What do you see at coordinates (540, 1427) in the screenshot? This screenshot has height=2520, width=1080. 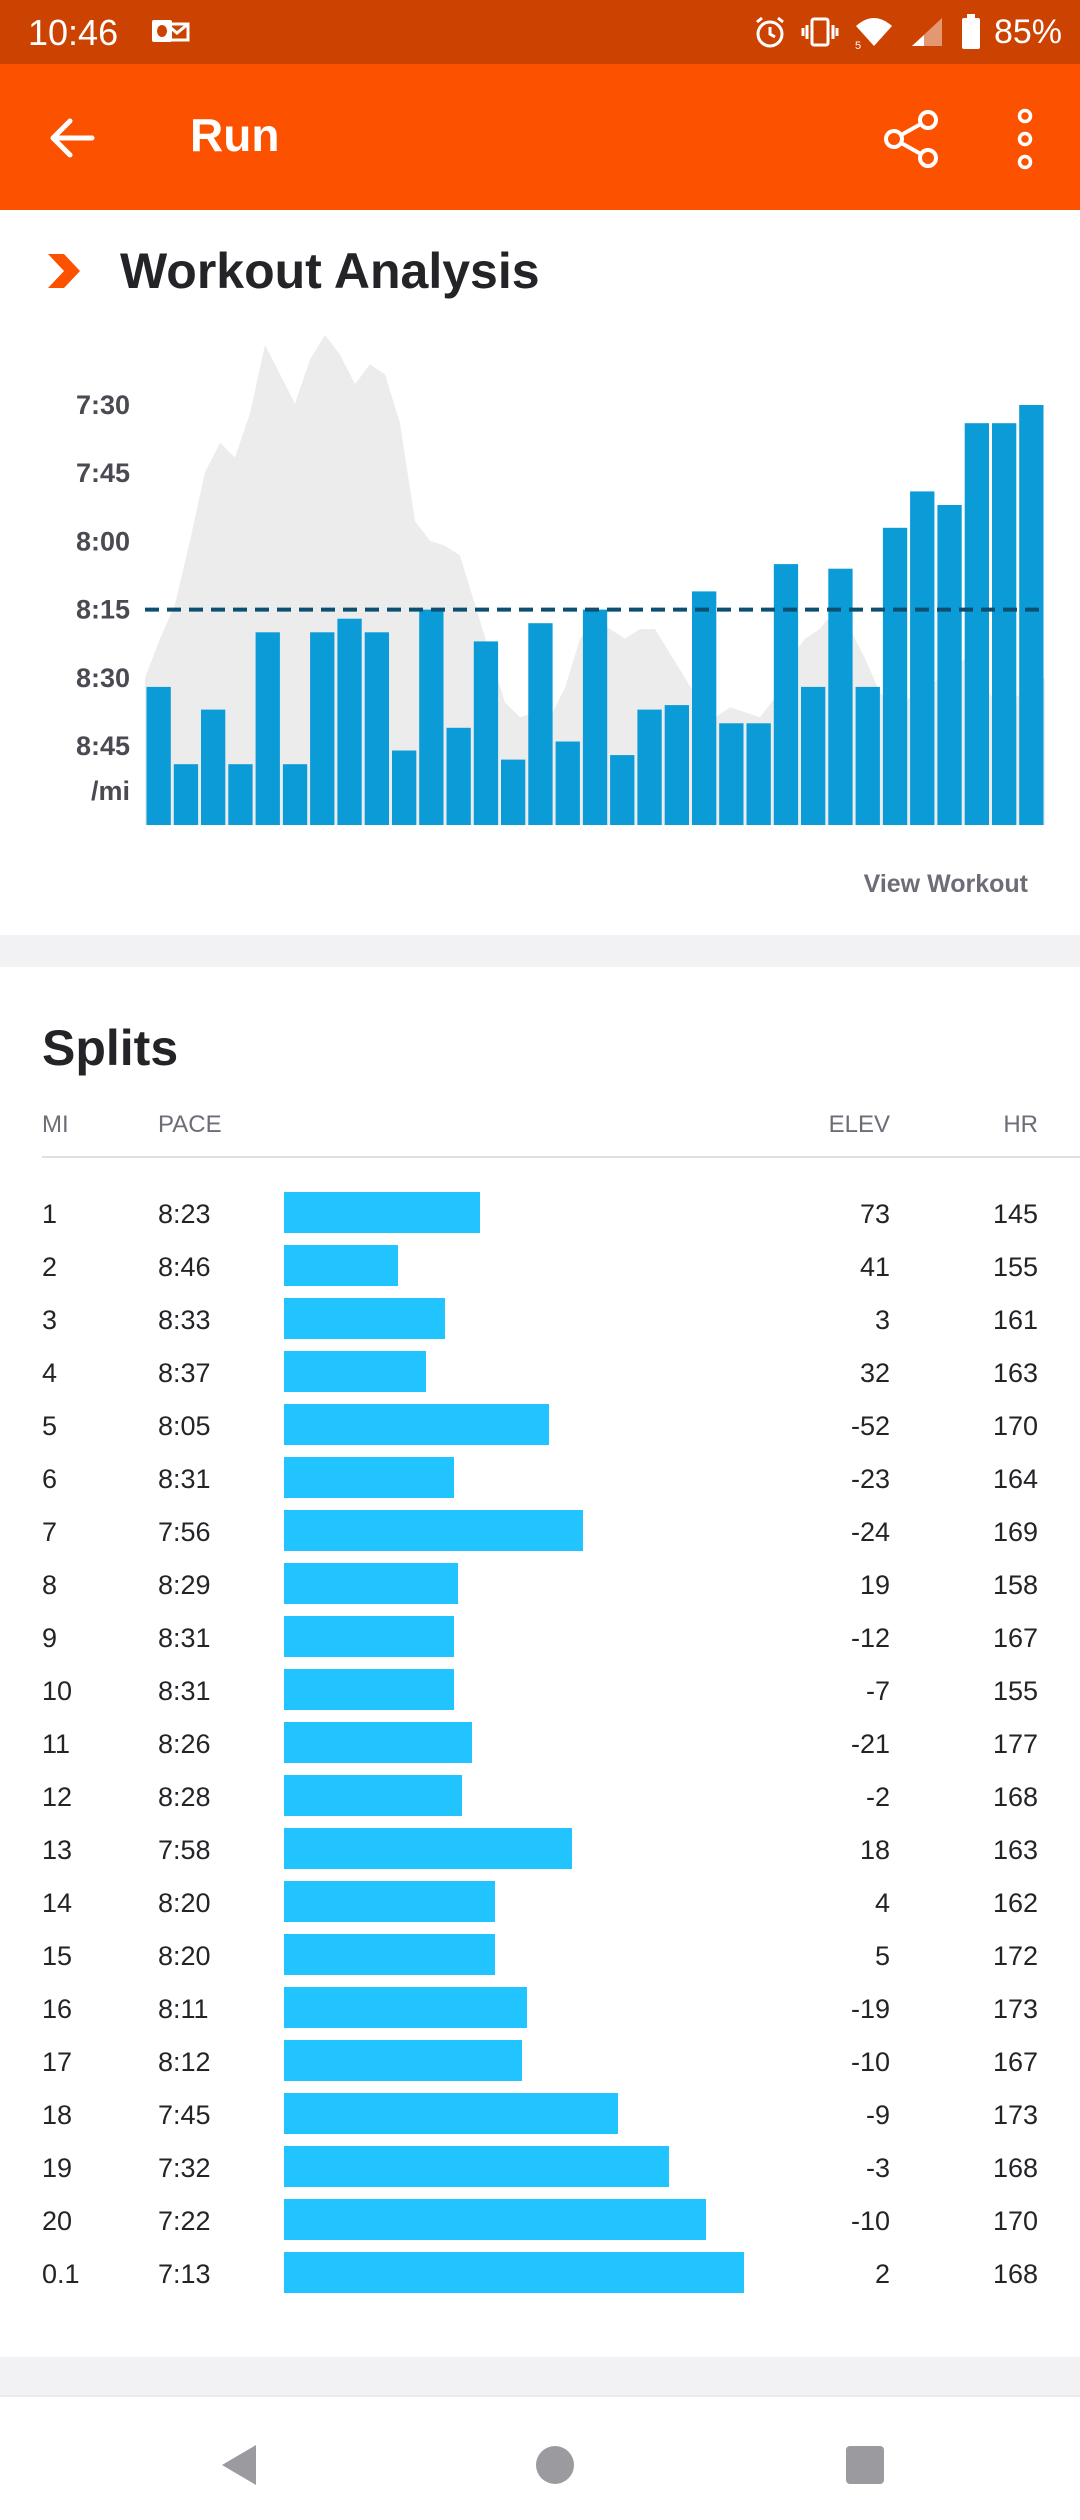 I see `split-row: 5 8:05 -52 170` at bounding box center [540, 1427].